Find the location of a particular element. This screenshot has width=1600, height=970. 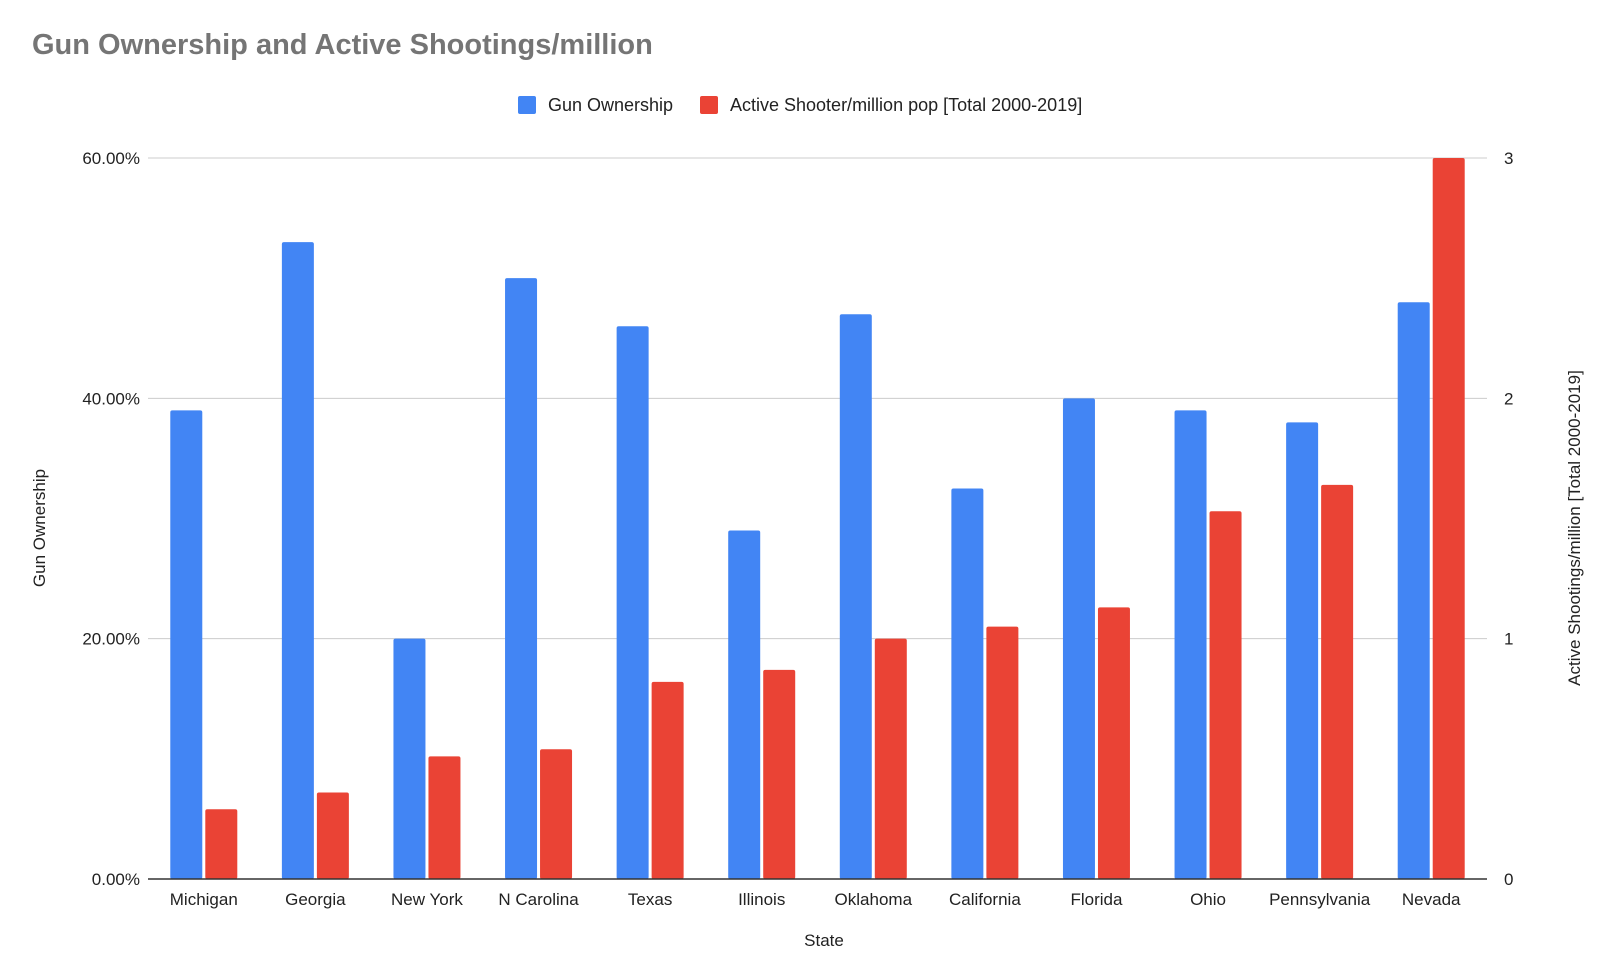

bar-active-shooter-nevada is located at coordinates (1448, 518).